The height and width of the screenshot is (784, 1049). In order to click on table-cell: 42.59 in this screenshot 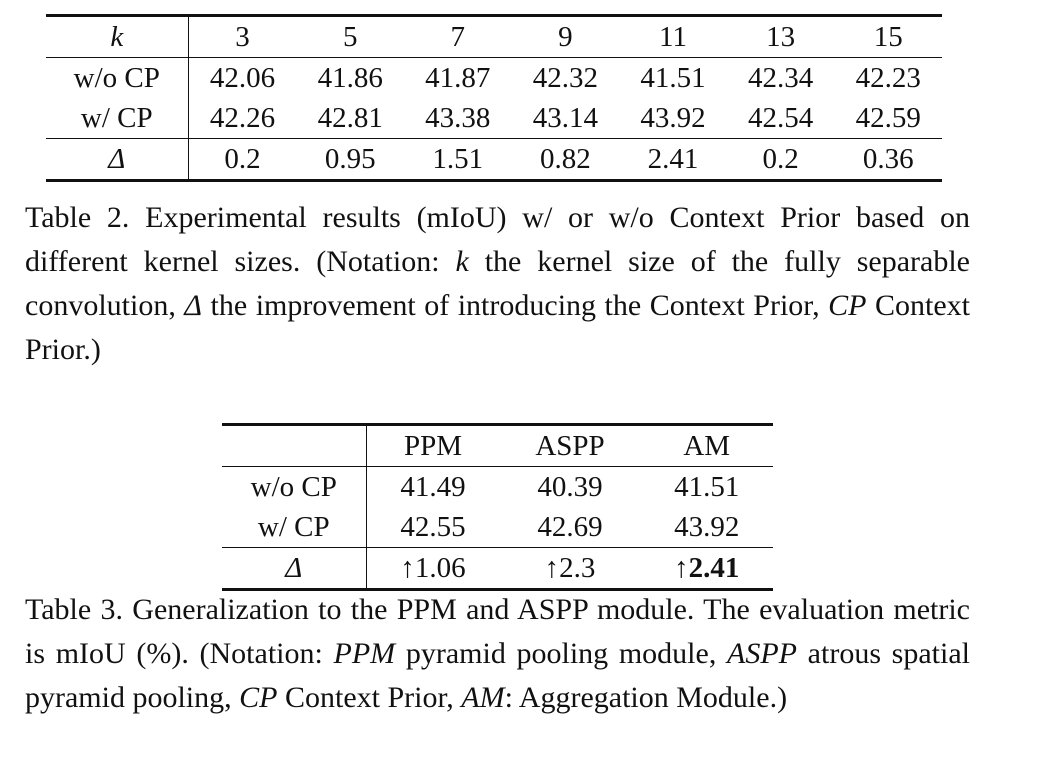, I will do `click(888, 118)`.